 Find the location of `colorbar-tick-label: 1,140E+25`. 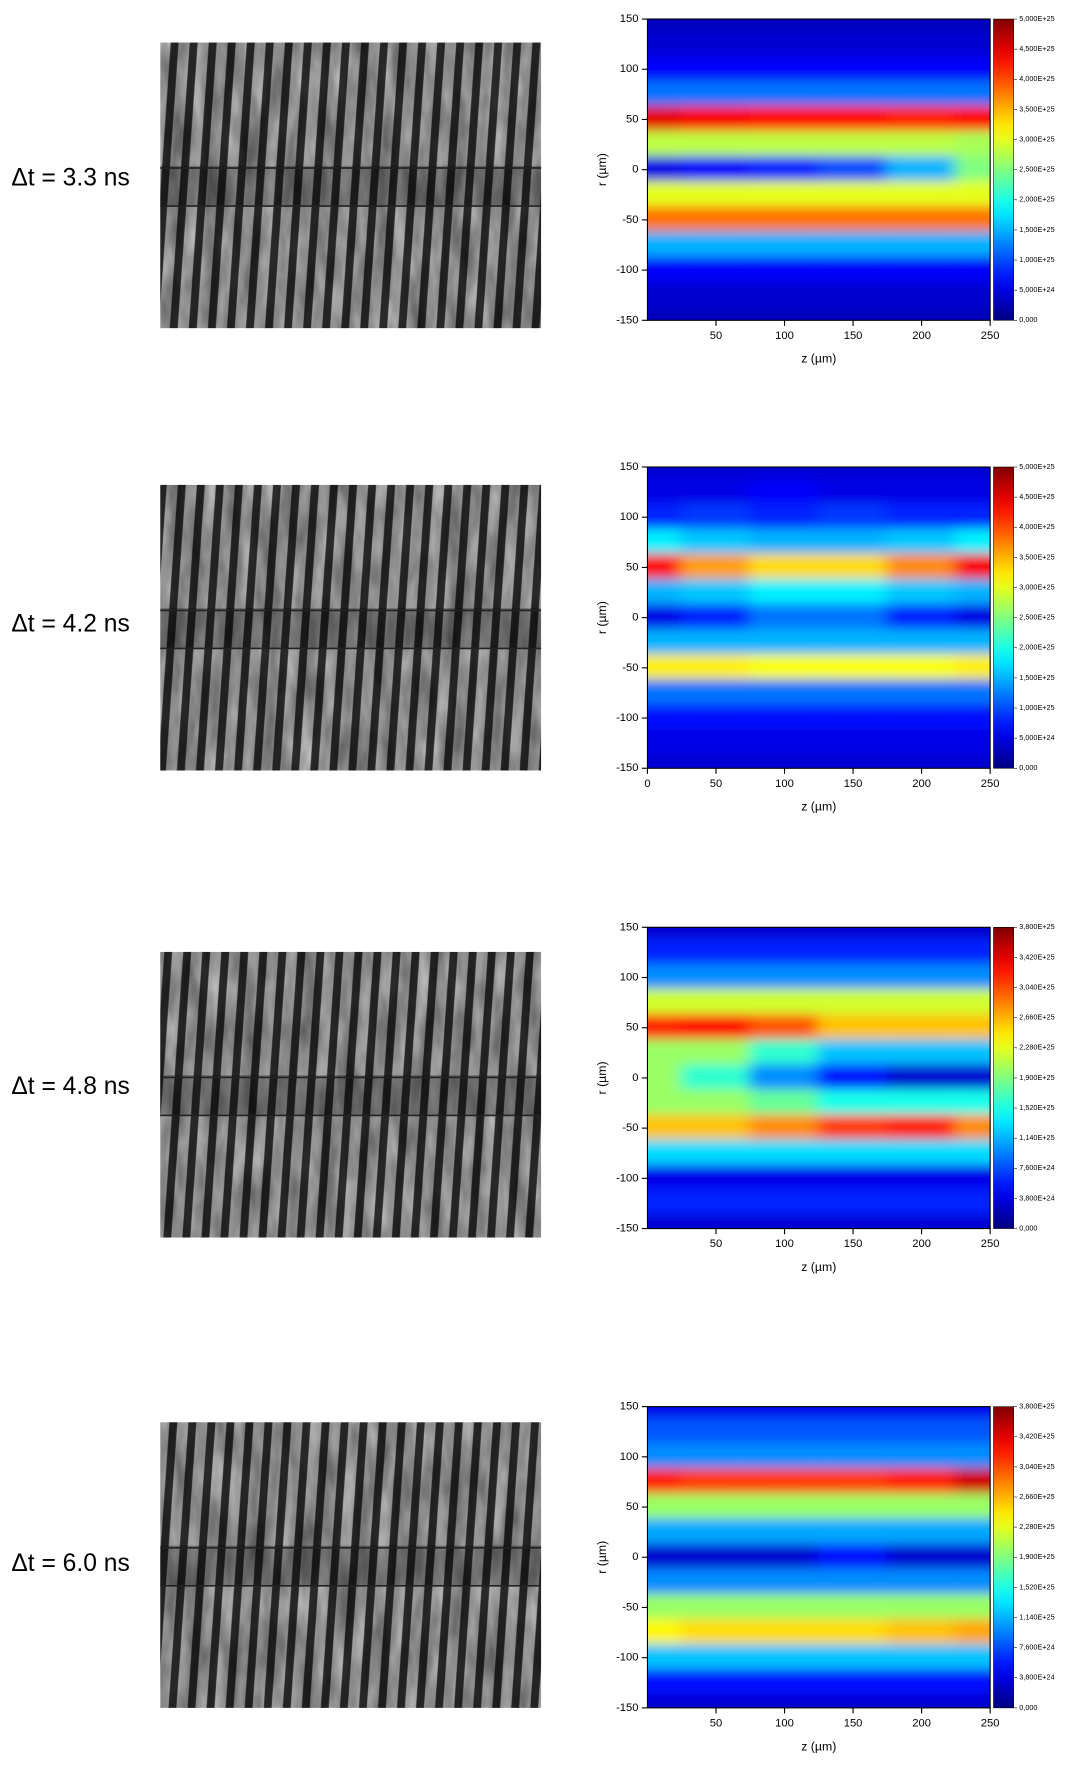

colorbar-tick-label: 1,140E+25 is located at coordinates (1036, 1616).